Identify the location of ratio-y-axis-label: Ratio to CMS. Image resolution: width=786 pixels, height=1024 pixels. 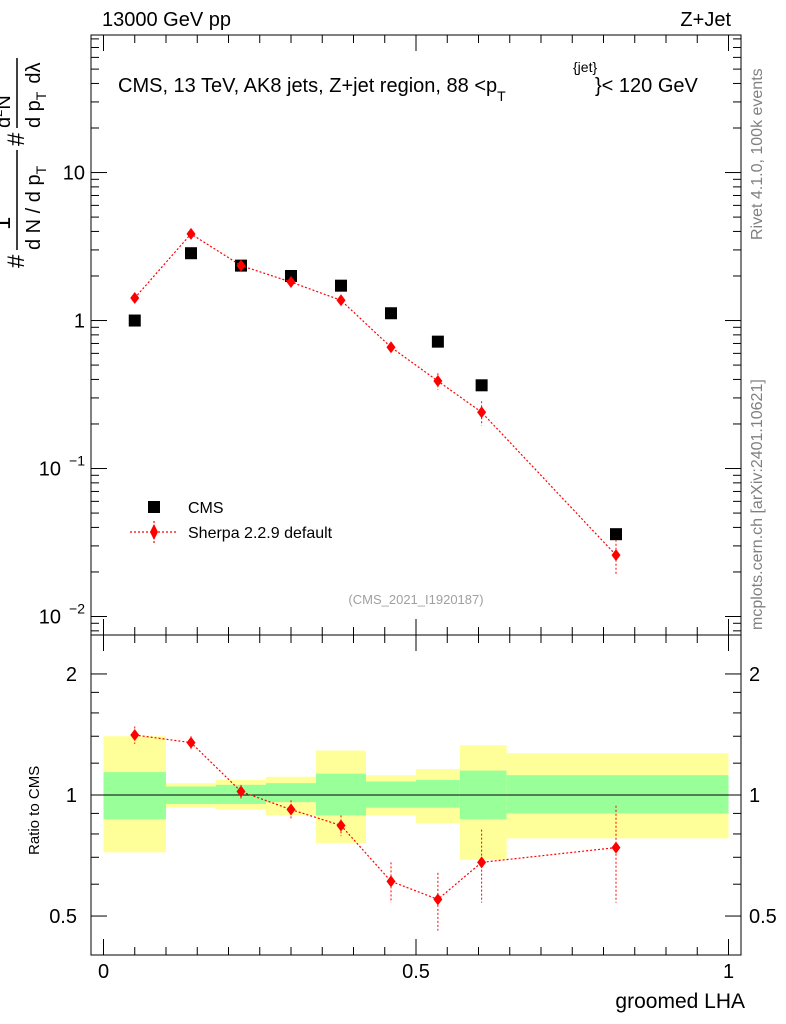
(34, 810).